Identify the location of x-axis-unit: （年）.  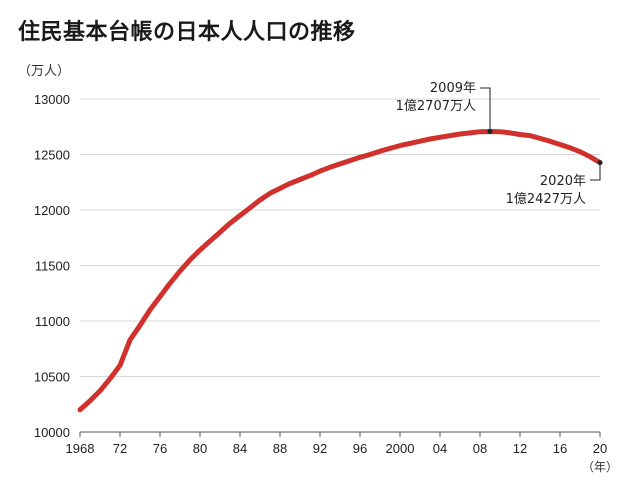
(600, 467).